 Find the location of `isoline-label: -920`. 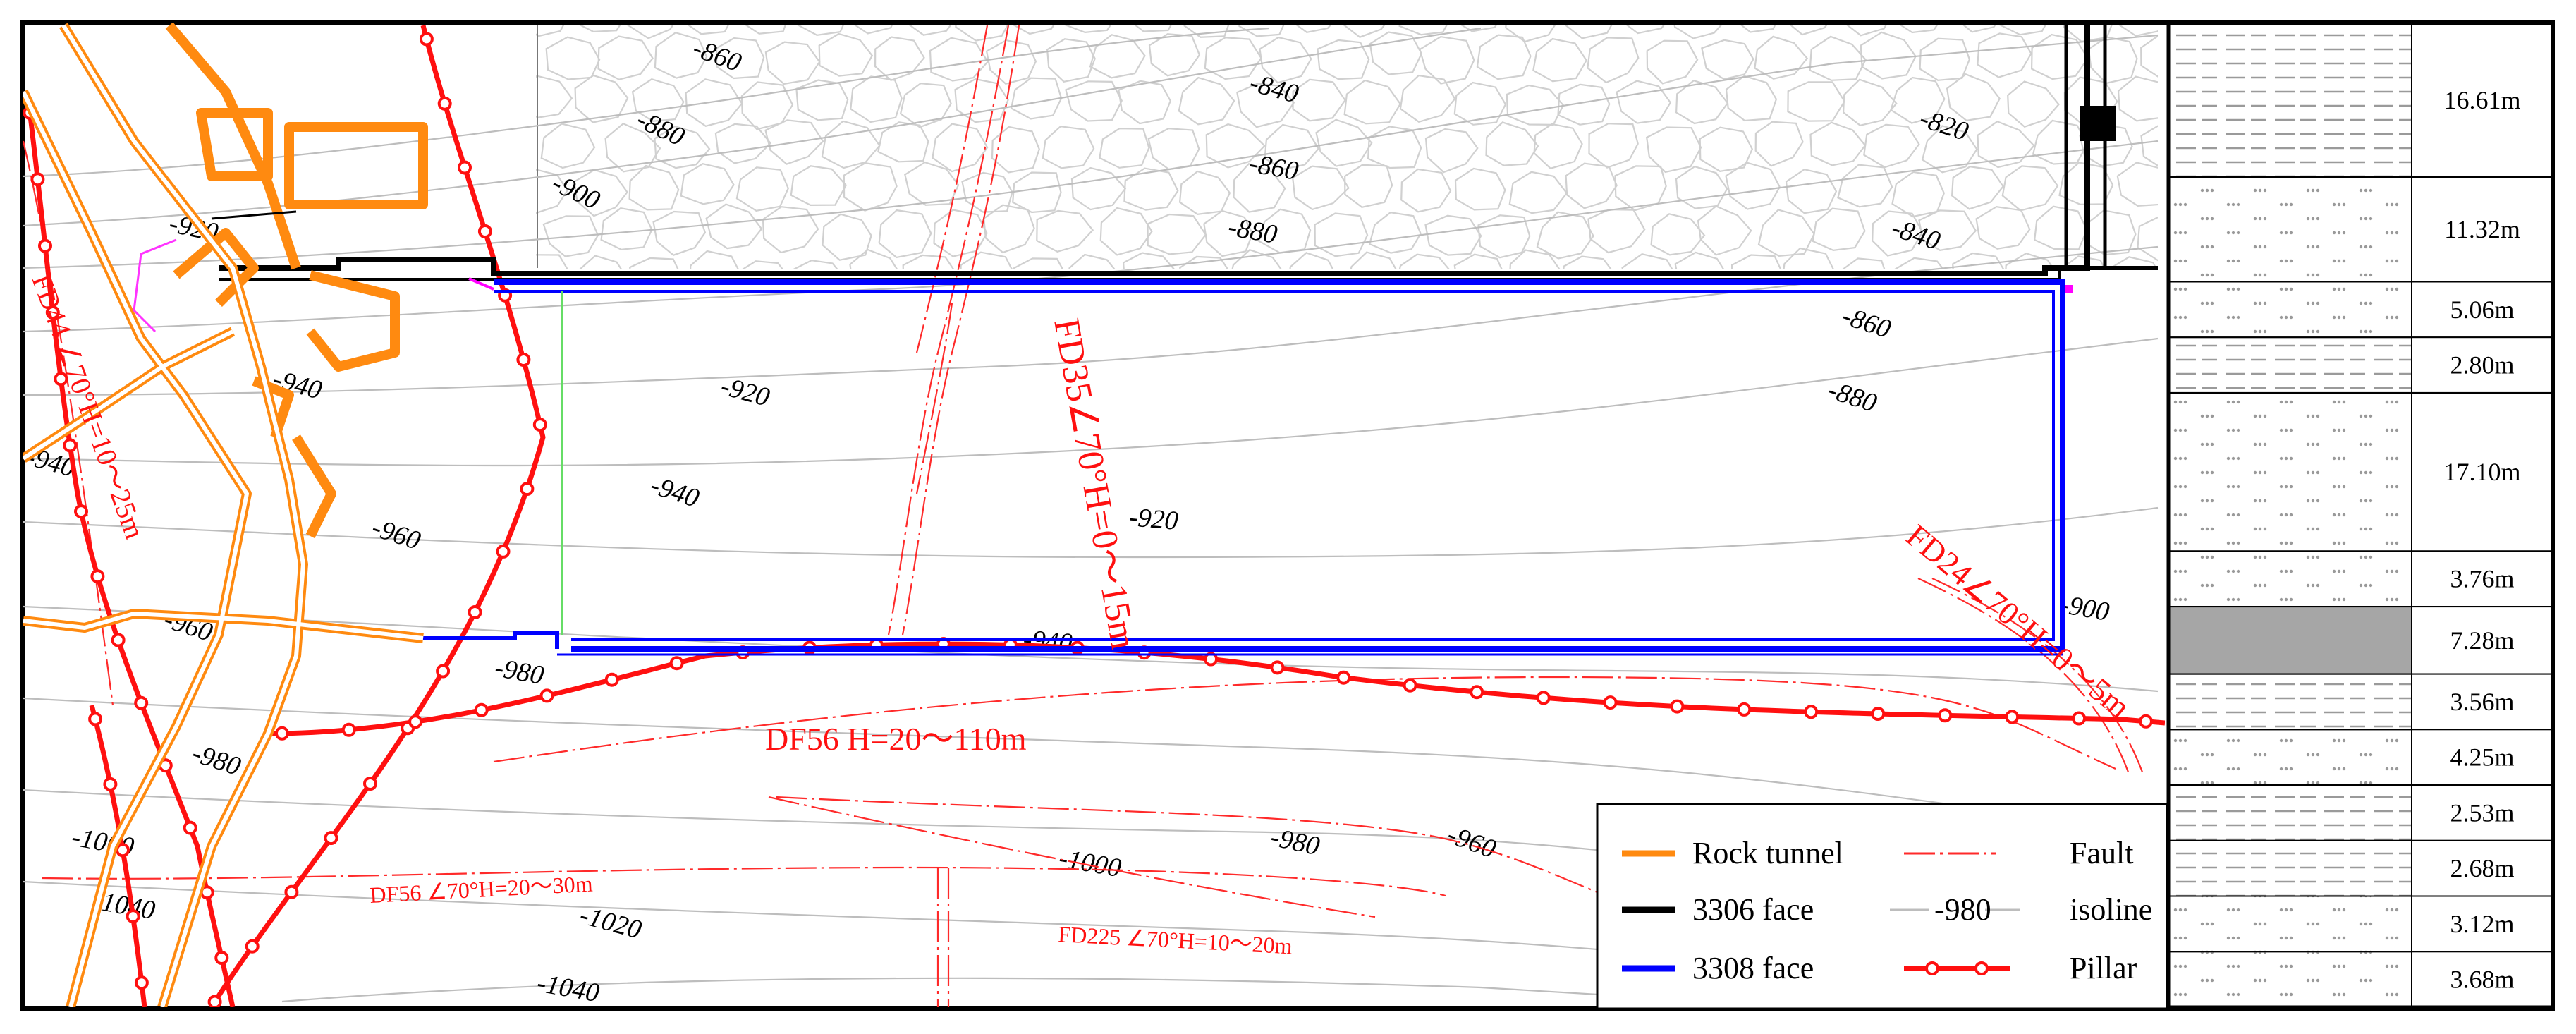

isoline-label: -920 is located at coordinates (746, 392).